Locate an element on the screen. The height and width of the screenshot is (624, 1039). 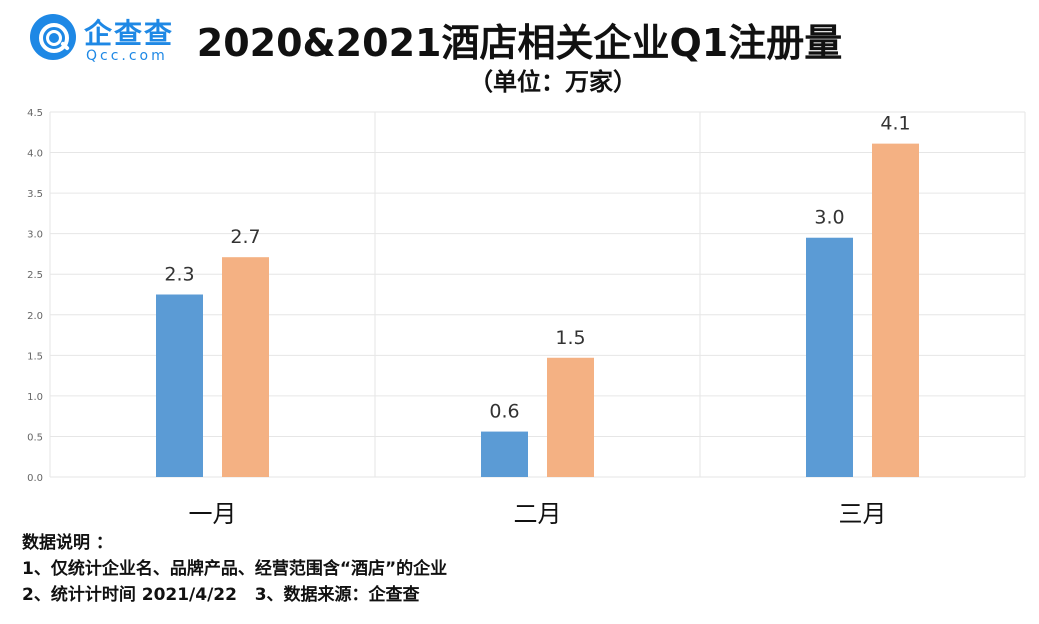
bar-value-label: 2.3 is located at coordinates (179, 275).